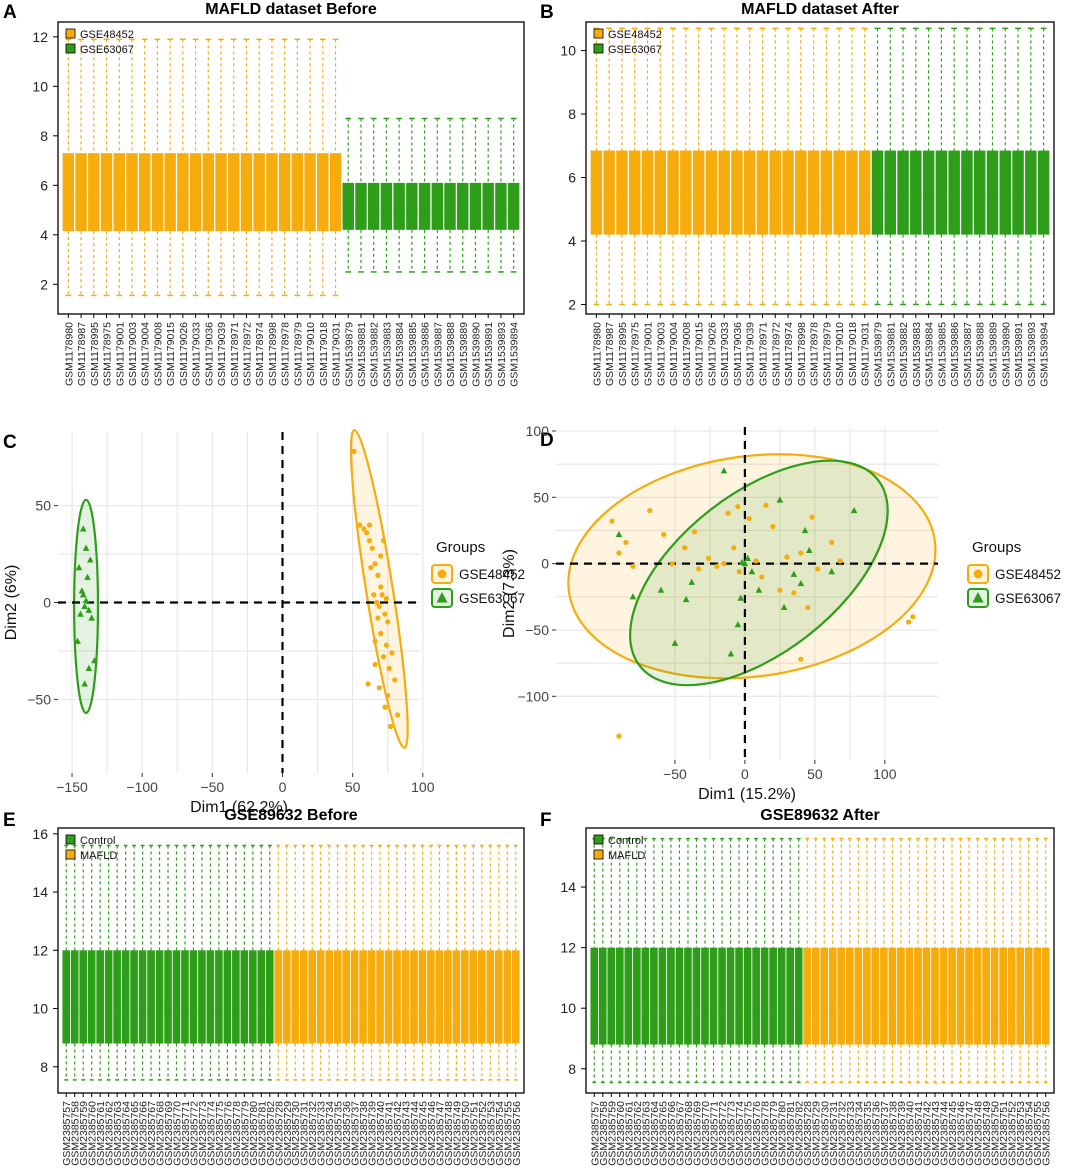  Describe the element at coordinates (220, 1133) in the screenshot. I see `x-tick-label: GSM2385775` at that location.